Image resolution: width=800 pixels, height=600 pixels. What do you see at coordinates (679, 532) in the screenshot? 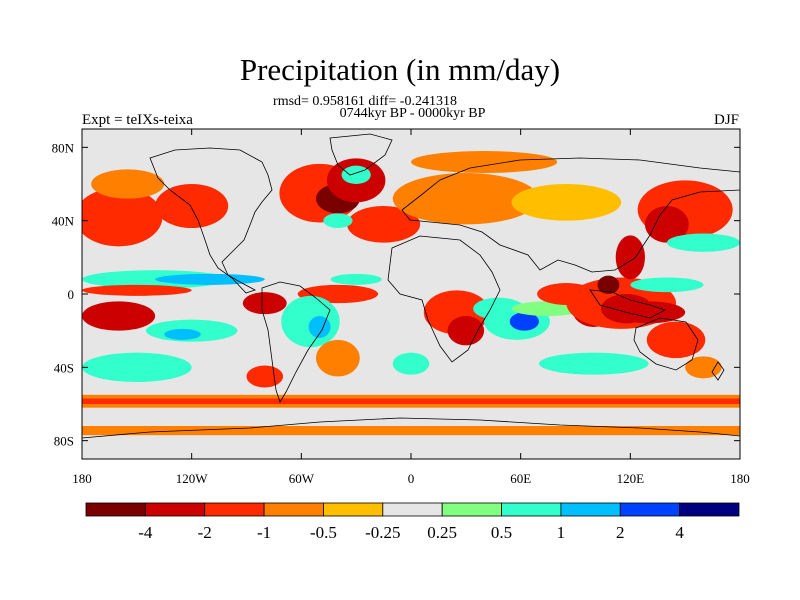
I see `colorbar-label: 4` at bounding box center [679, 532].